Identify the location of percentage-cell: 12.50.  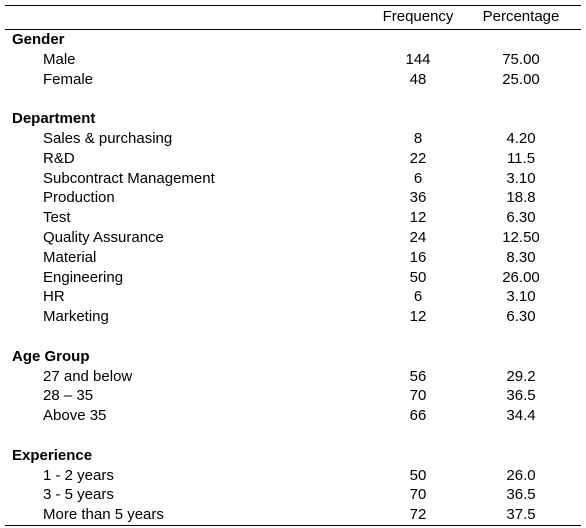
(521, 237).